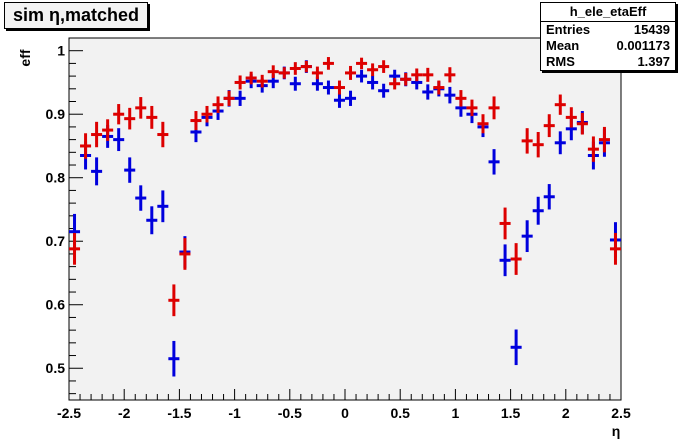 Image resolution: width=692 pixels, height=444 pixels. Describe the element at coordinates (56, 368) in the screenshot. I see `y-tick-label: 0.5` at that location.